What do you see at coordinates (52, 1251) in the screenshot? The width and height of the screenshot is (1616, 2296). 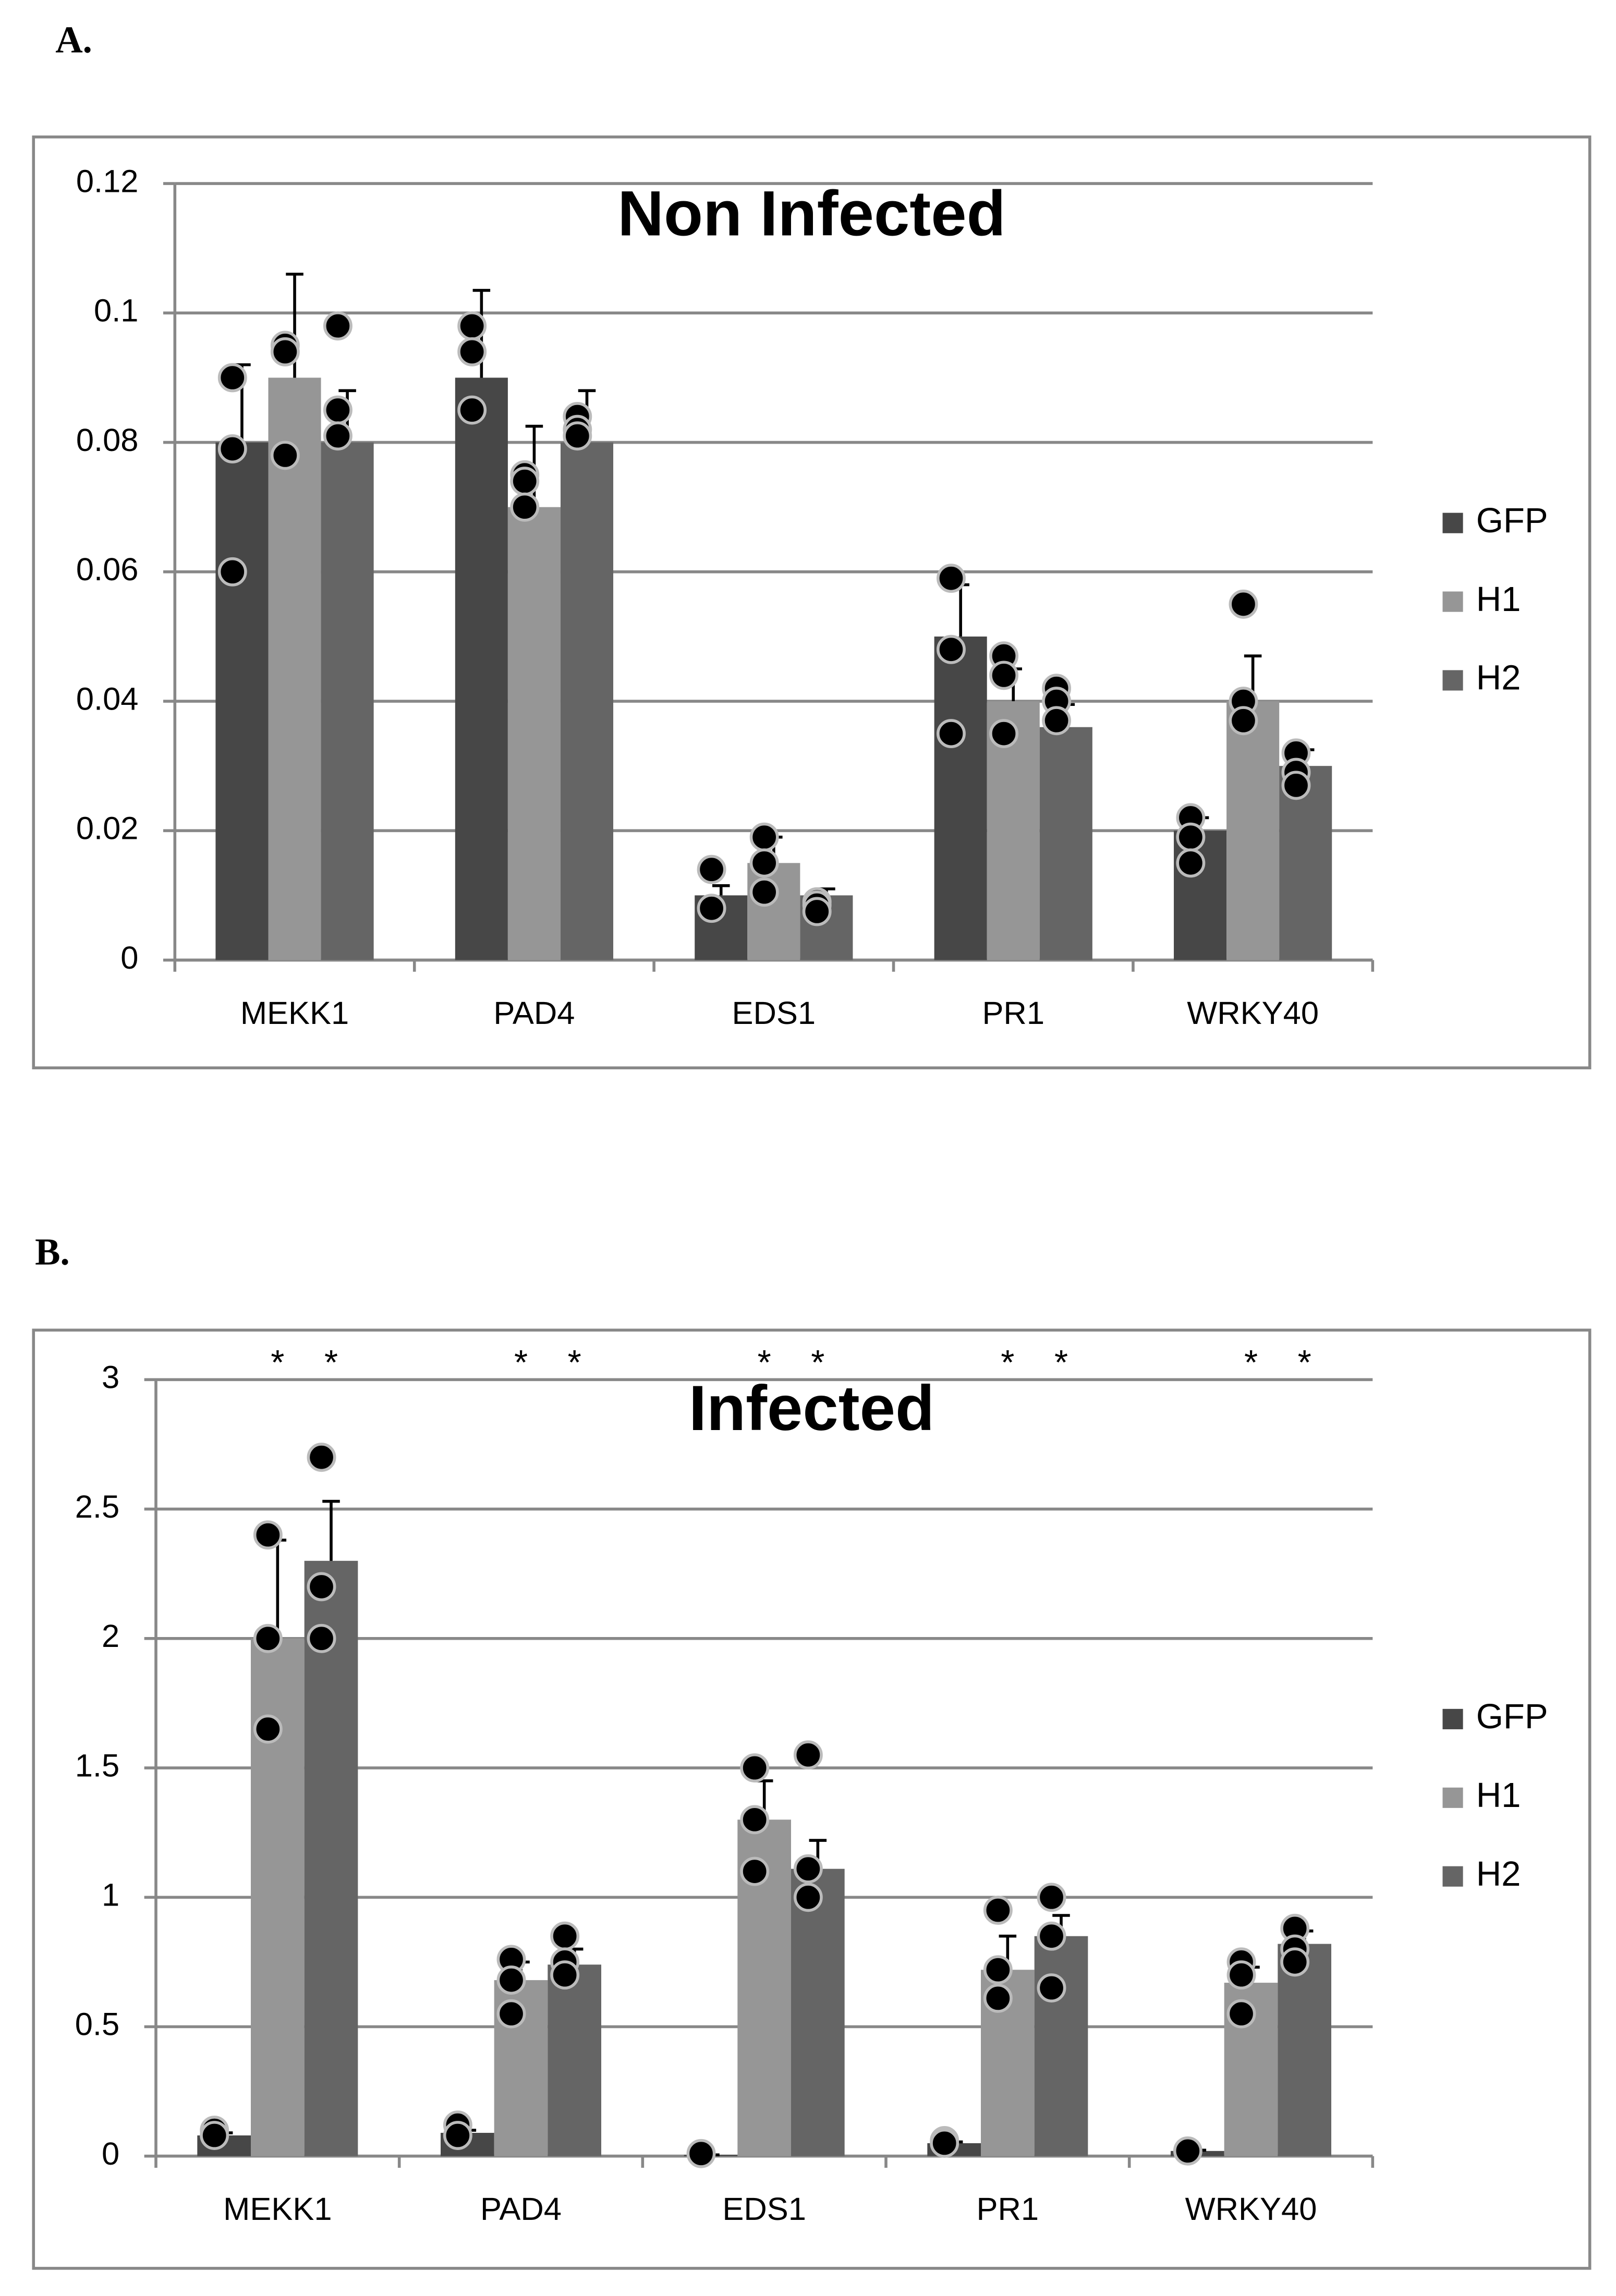 I see `panel-label: B.` at bounding box center [52, 1251].